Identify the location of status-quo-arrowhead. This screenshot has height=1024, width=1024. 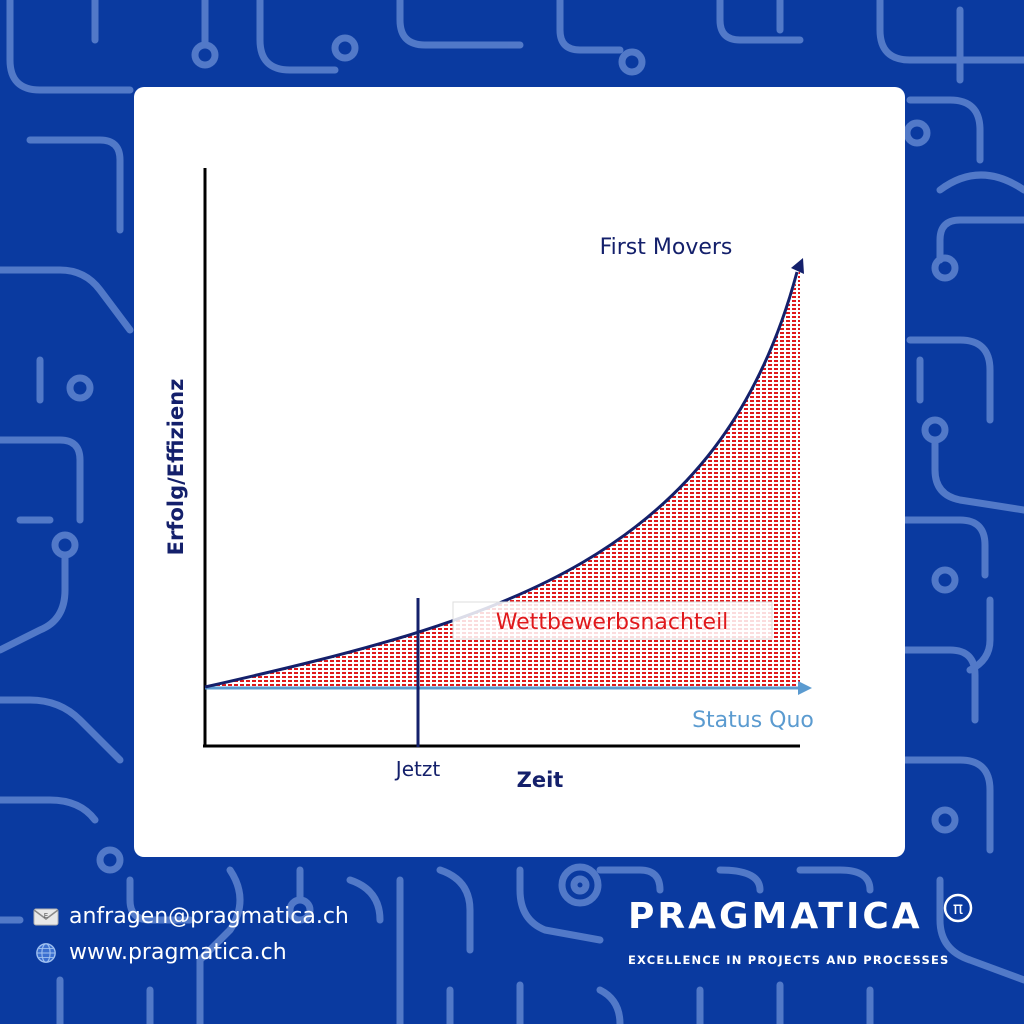
(805, 688).